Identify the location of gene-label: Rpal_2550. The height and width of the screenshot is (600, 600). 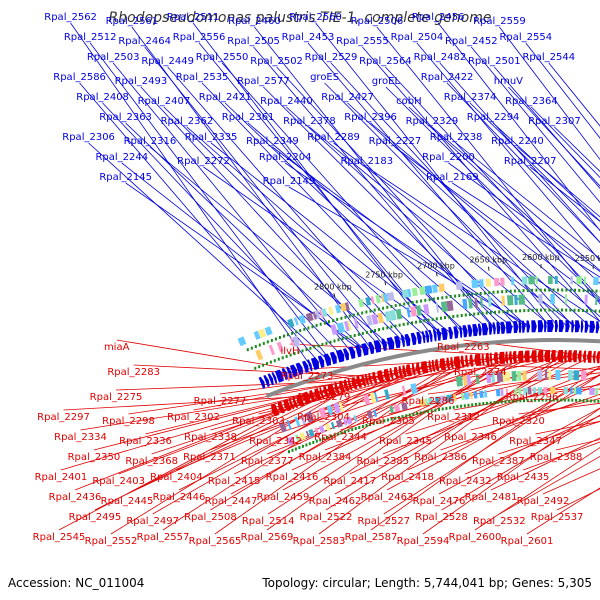
(222, 57).